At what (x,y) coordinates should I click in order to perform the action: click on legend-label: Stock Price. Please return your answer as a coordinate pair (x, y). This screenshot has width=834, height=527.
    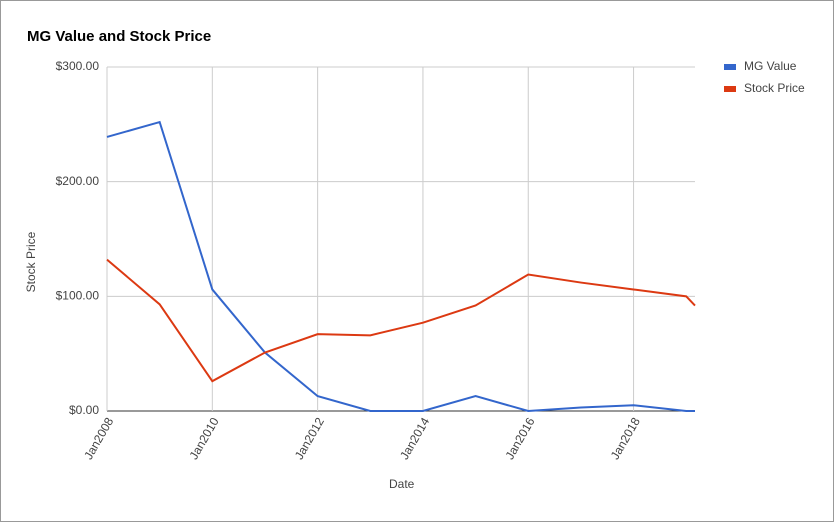
    Looking at the image, I should click on (774, 88).